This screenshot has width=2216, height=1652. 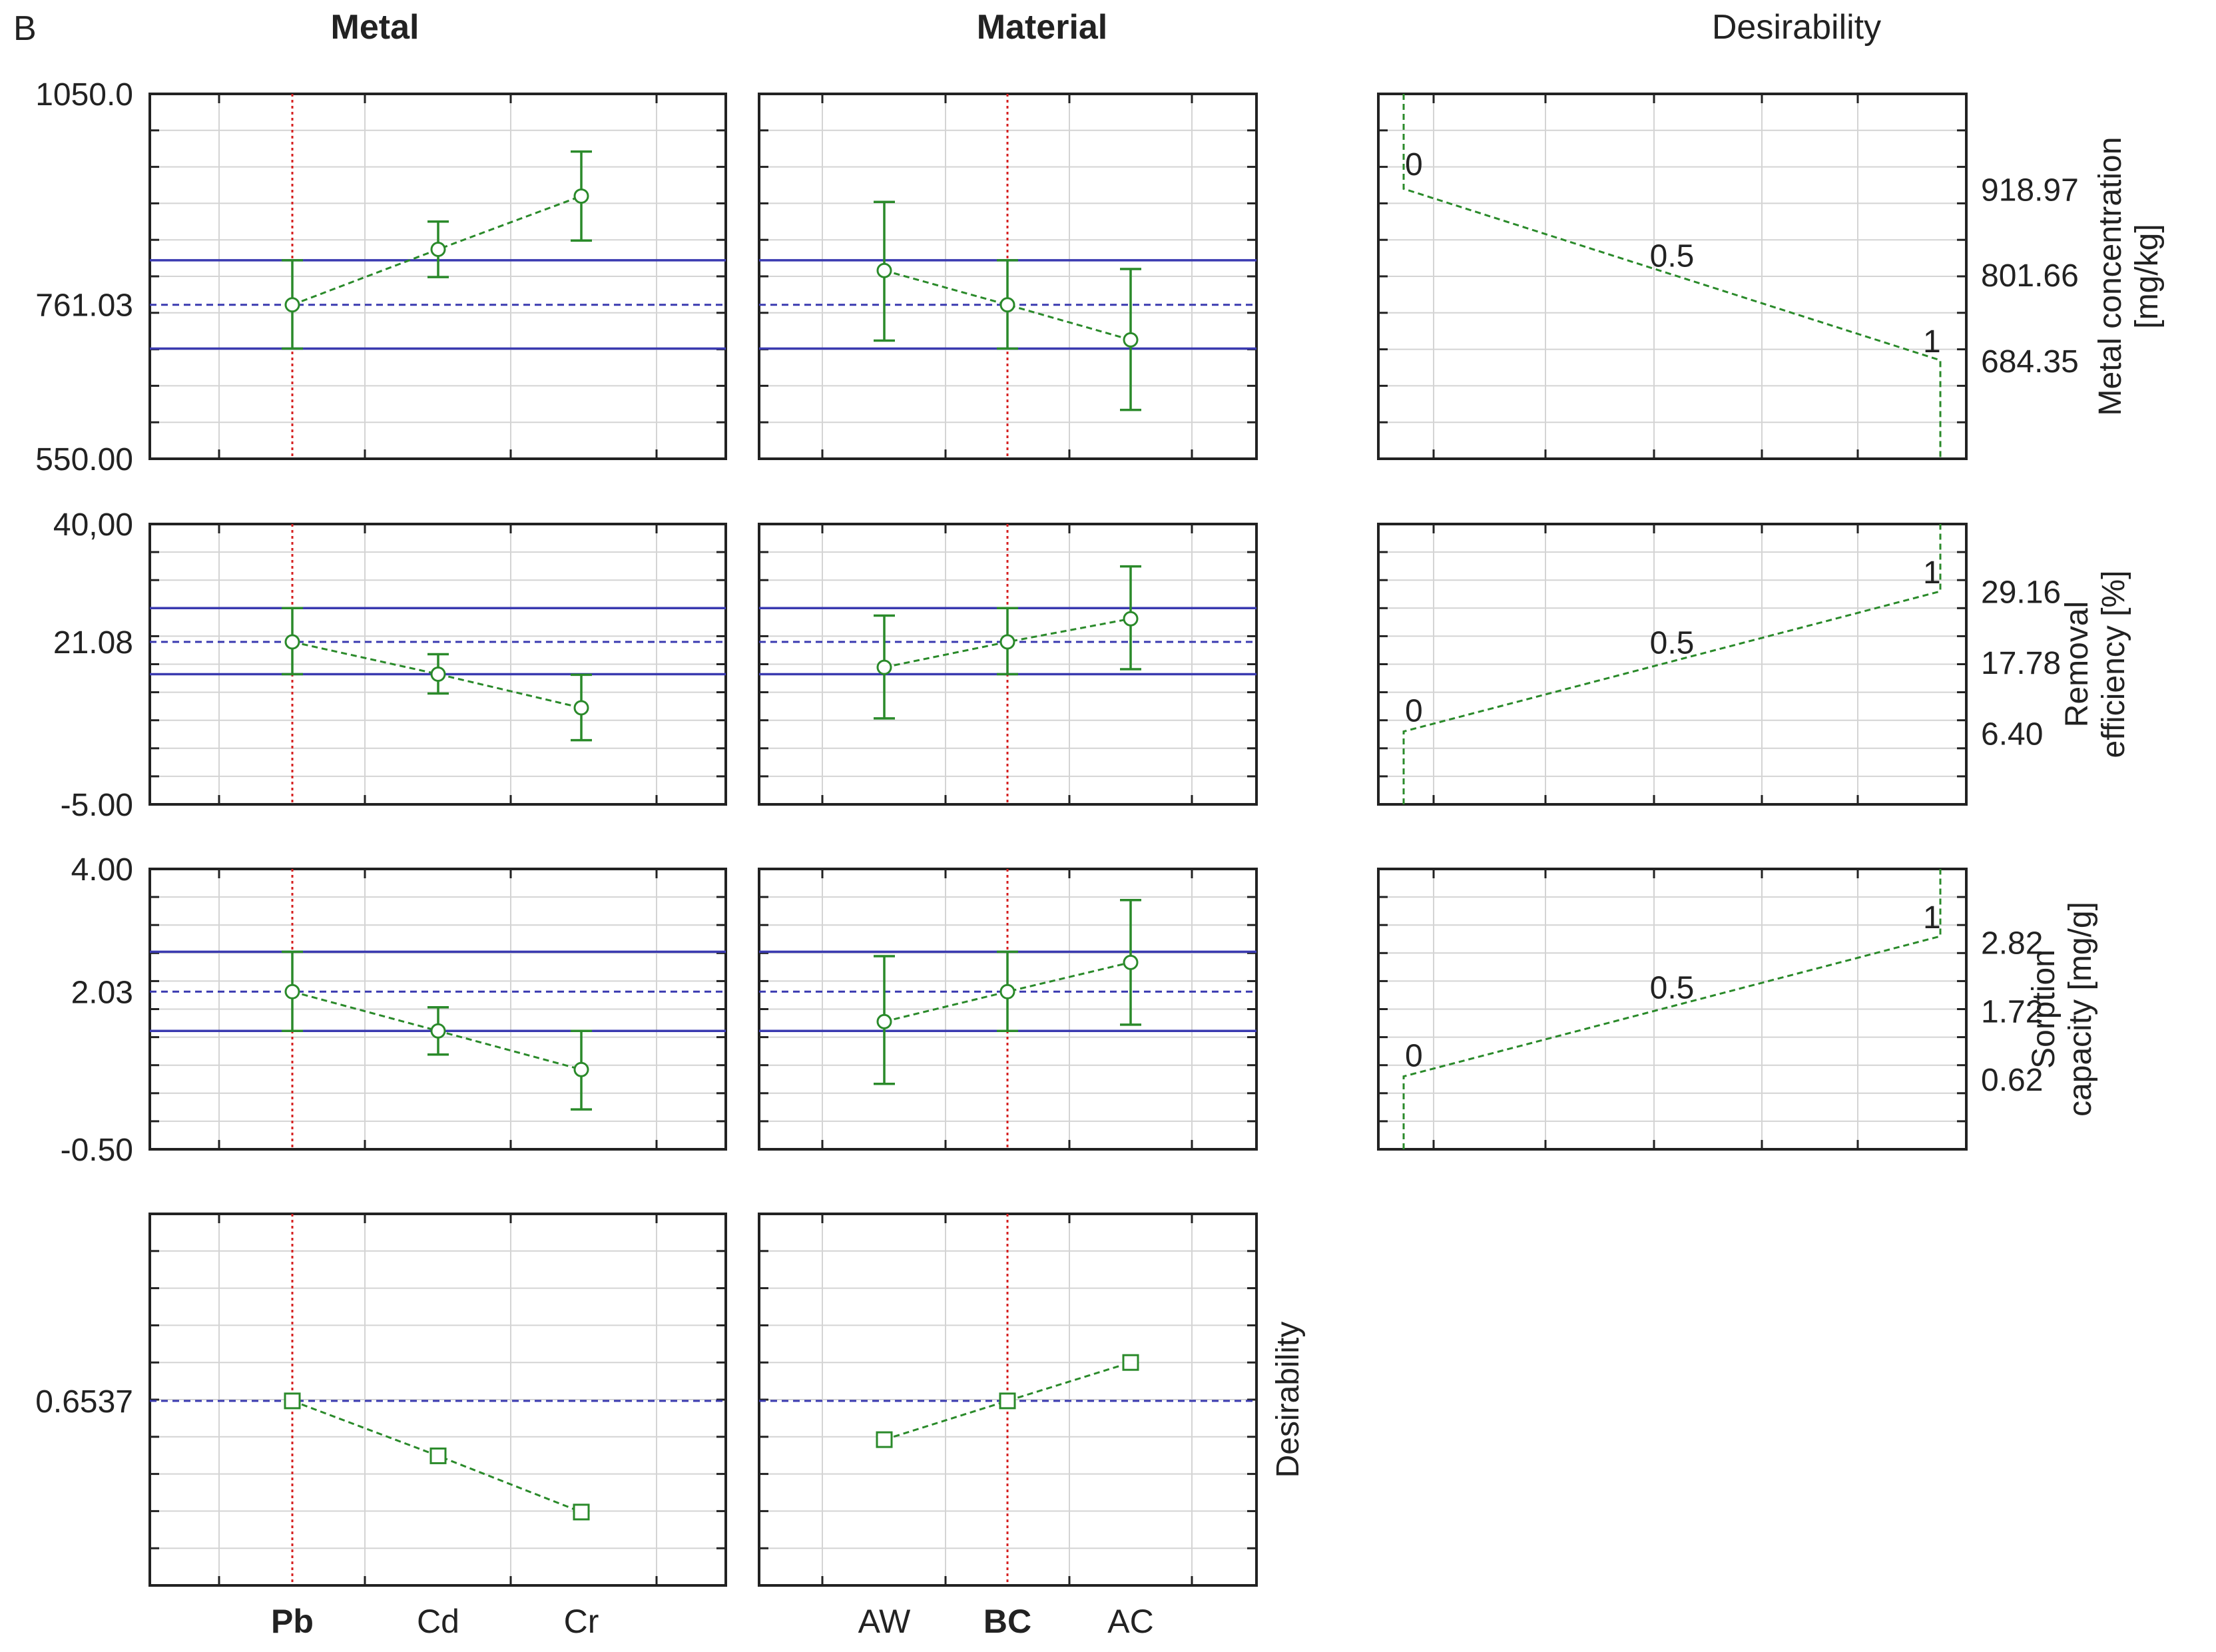 I want to click on sorption-capacity-ytick-label: 4.00, so click(x=102, y=870).